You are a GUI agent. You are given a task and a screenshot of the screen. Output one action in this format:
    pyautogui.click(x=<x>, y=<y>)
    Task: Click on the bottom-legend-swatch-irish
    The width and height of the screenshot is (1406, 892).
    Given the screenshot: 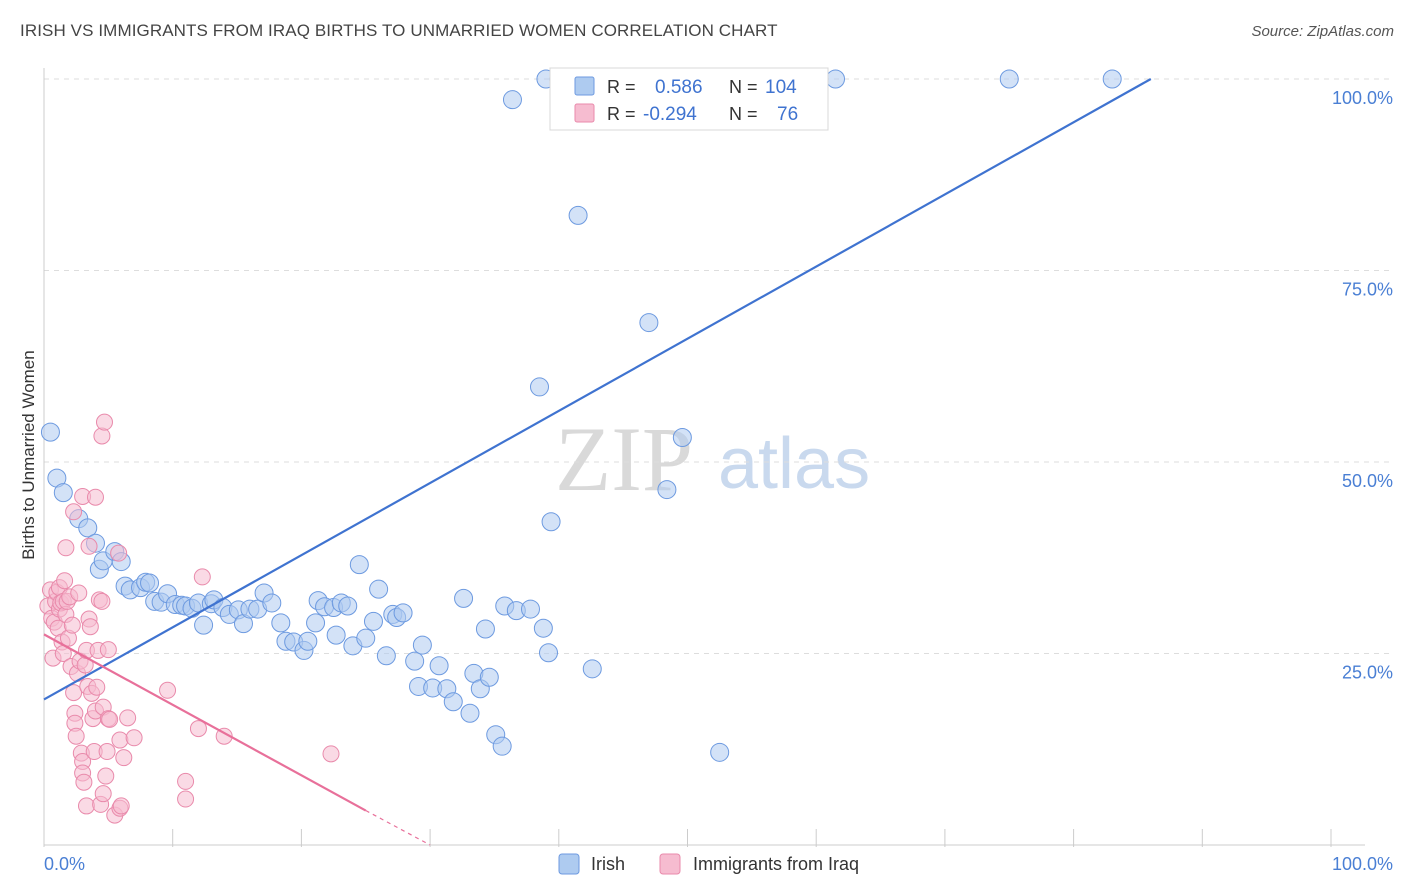 What is the action you would take?
    pyautogui.click(x=569, y=864)
    